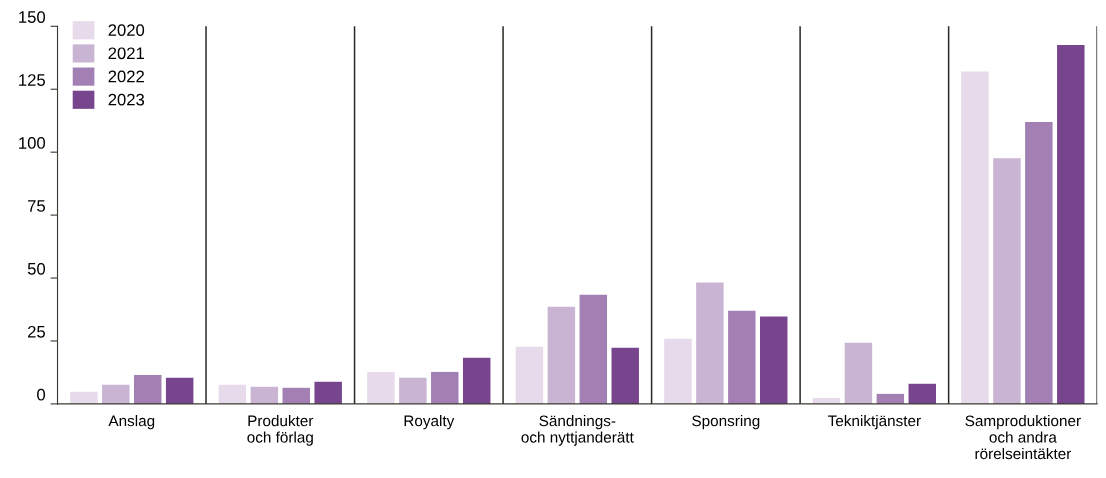  Describe the element at coordinates (41, 394) in the screenshot. I see `y-tick-label: 0` at that location.